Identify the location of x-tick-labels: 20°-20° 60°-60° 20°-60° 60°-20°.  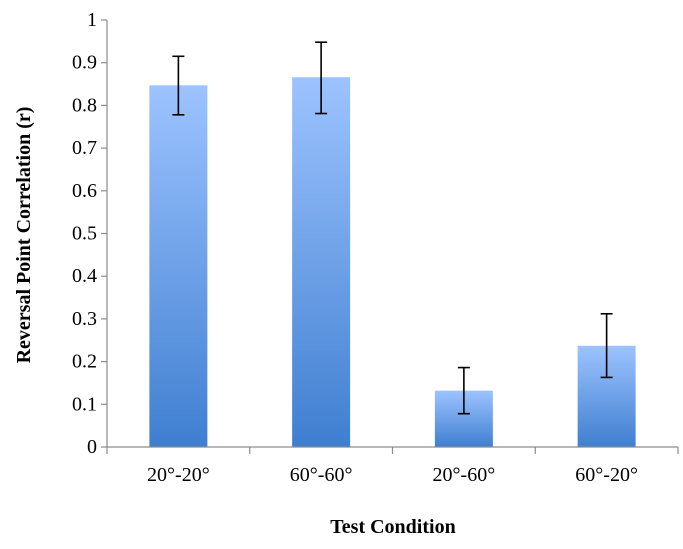
(392, 475).